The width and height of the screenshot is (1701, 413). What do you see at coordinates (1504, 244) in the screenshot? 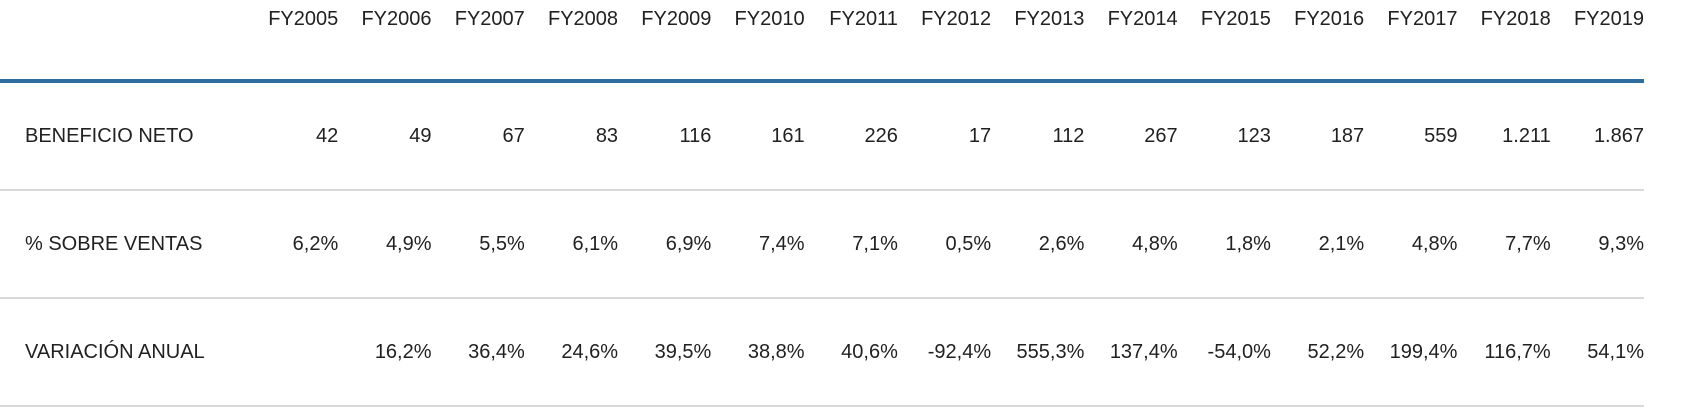
I see `table-cell: 7,7%` at bounding box center [1504, 244].